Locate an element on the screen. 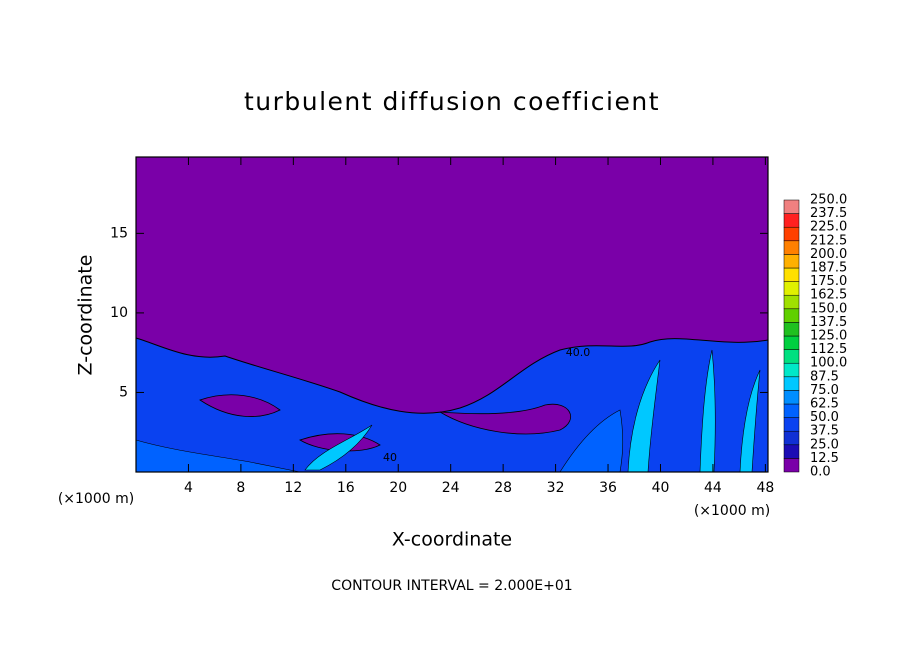 The height and width of the screenshot is (654, 904). colorbar-label: 75.0 is located at coordinates (824, 390).